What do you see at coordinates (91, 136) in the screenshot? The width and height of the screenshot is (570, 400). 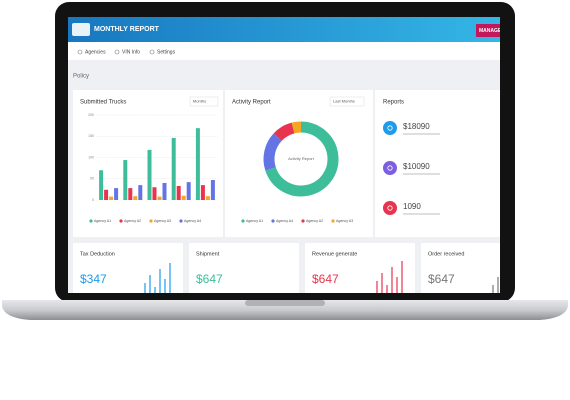 I see `y-tick-label: 150` at bounding box center [91, 136].